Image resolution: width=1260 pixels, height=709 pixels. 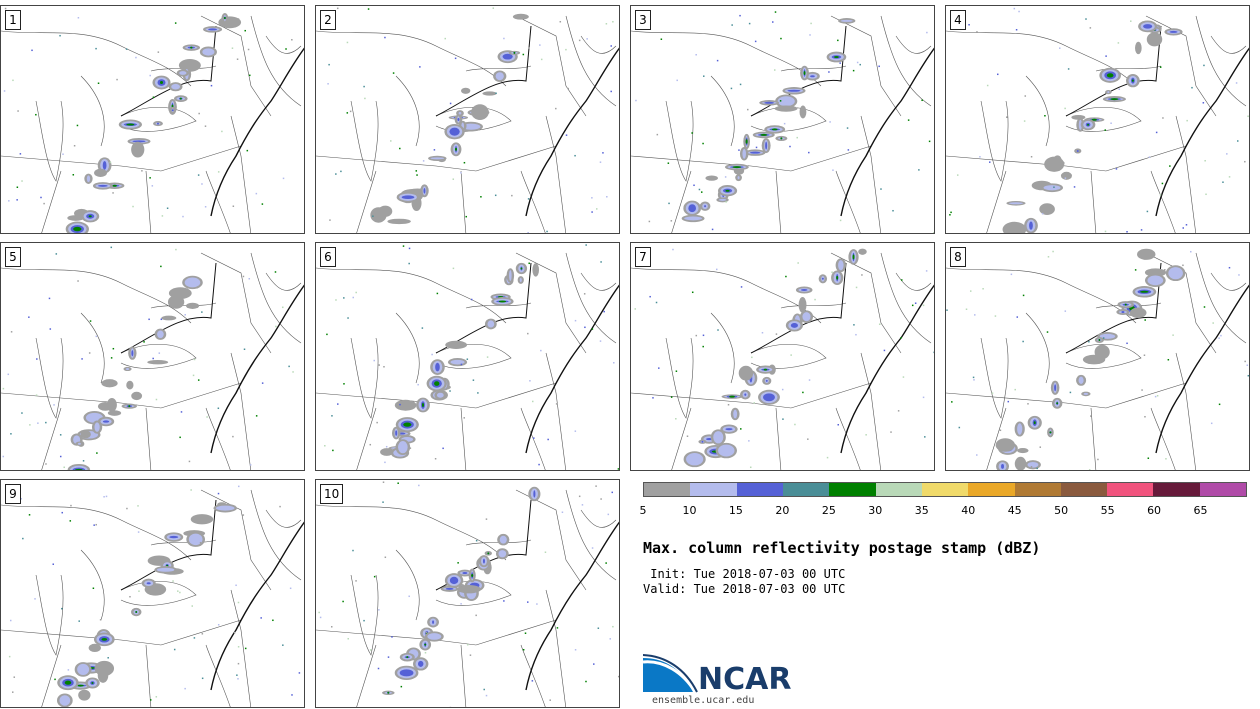 I want to click on colorbar-tick-label: 55, so click(x=1107, y=510).